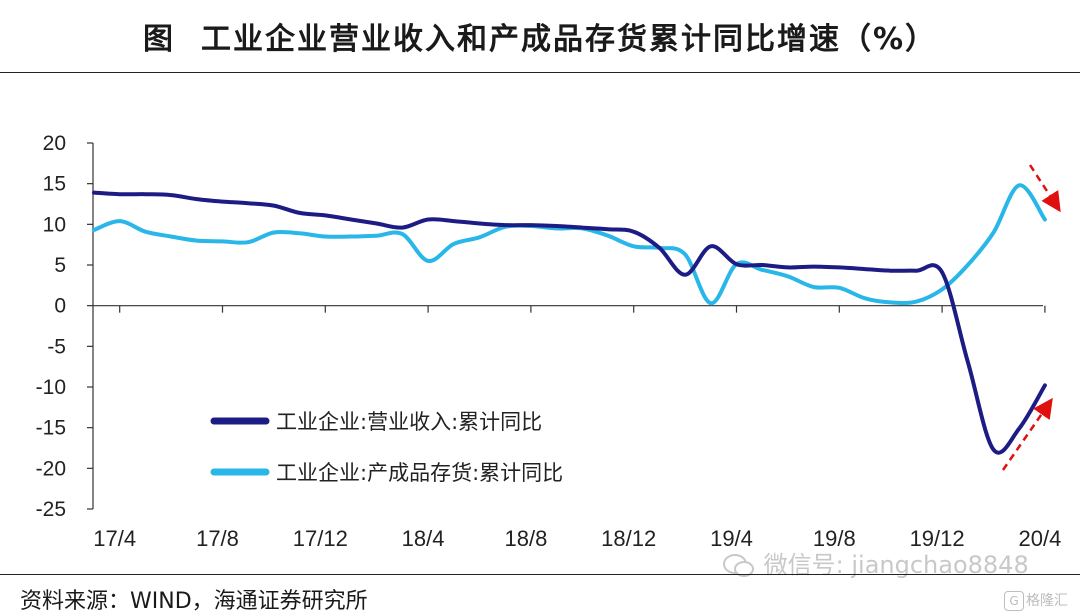 The height and width of the screenshot is (615, 1080). Describe the element at coordinates (114, 538) in the screenshot. I see `x-tick-label: 17/4` at that location.